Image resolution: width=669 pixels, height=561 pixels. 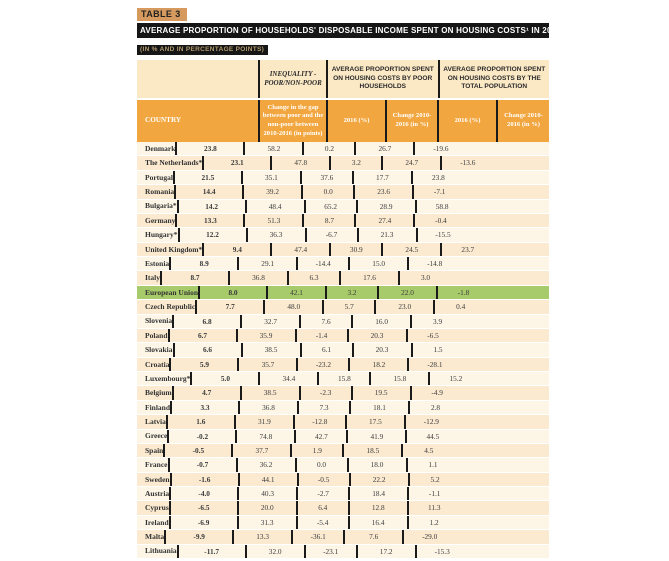 What do you see at coordinates (428, 537) in the screenshot?
I see `total-change-cell: -29.0` at bounding box center [428, 537].